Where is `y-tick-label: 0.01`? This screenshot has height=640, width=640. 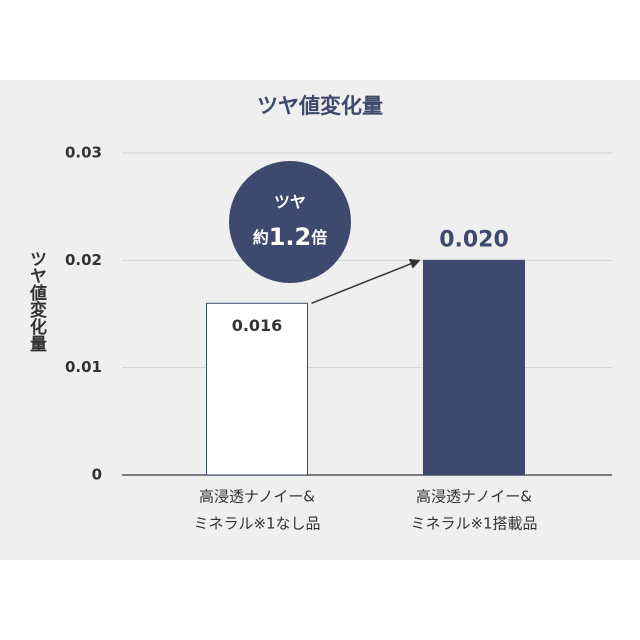
y-tick-label: 0.01 is located at coordinates (83, 367).